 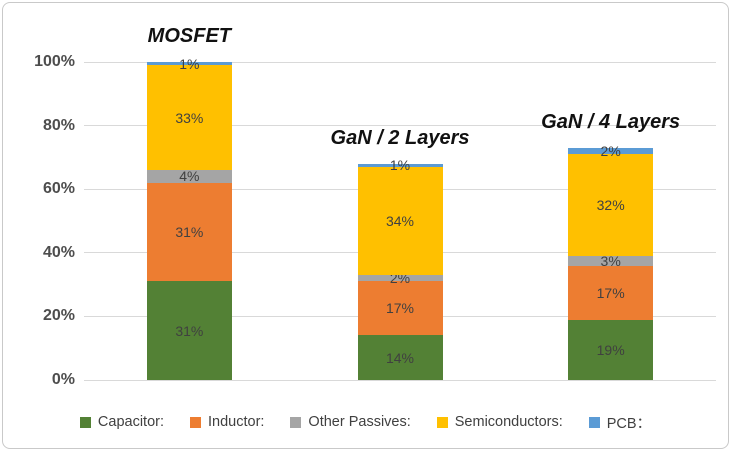 I want to click on y-axis-tick-label: 20%, so click(x=58, y=316).